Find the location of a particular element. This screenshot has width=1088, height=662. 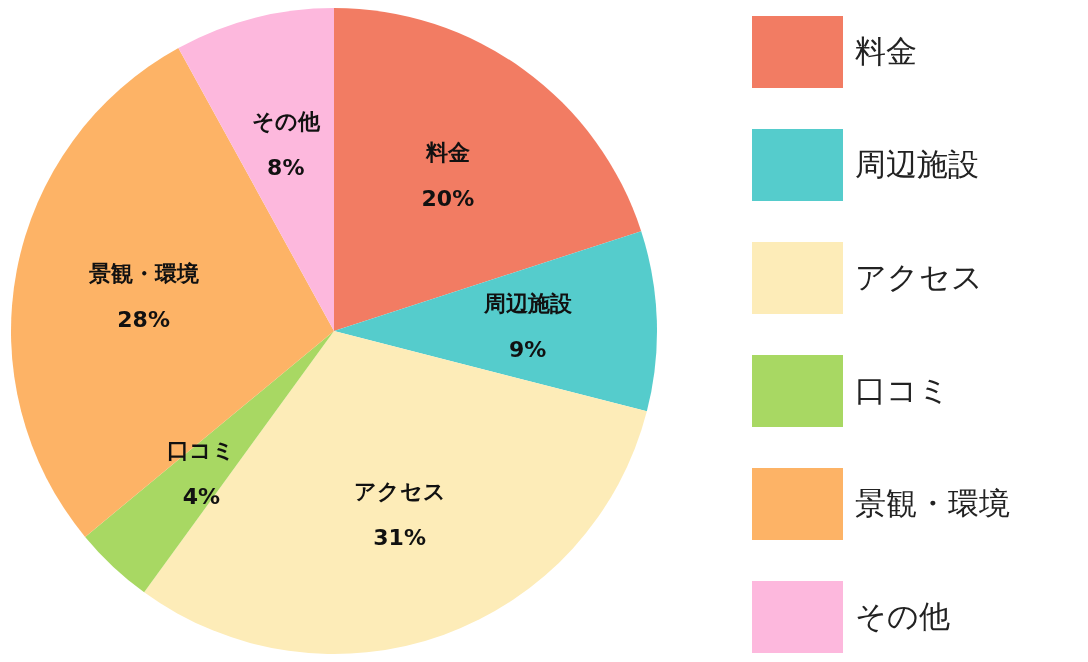

data-label: 4% is located at coordinates (201, 497).